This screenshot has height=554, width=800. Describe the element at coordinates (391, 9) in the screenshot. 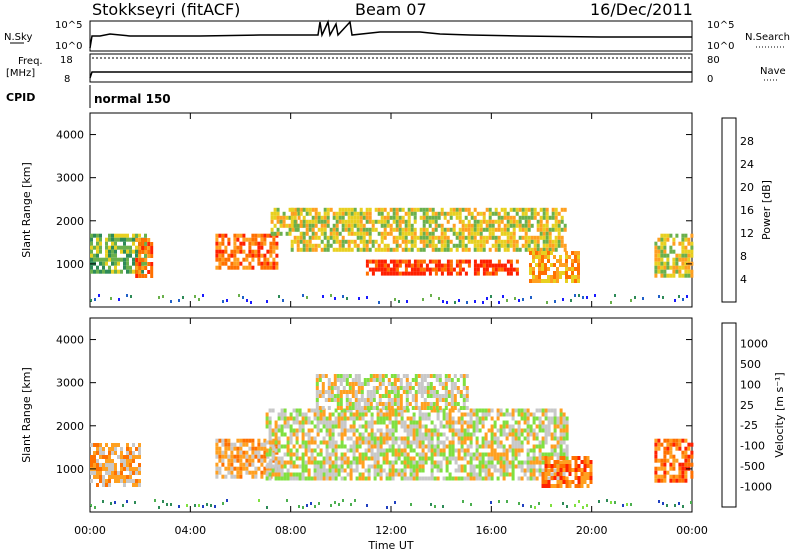

I see `beam-title: Beam 07` at that location.